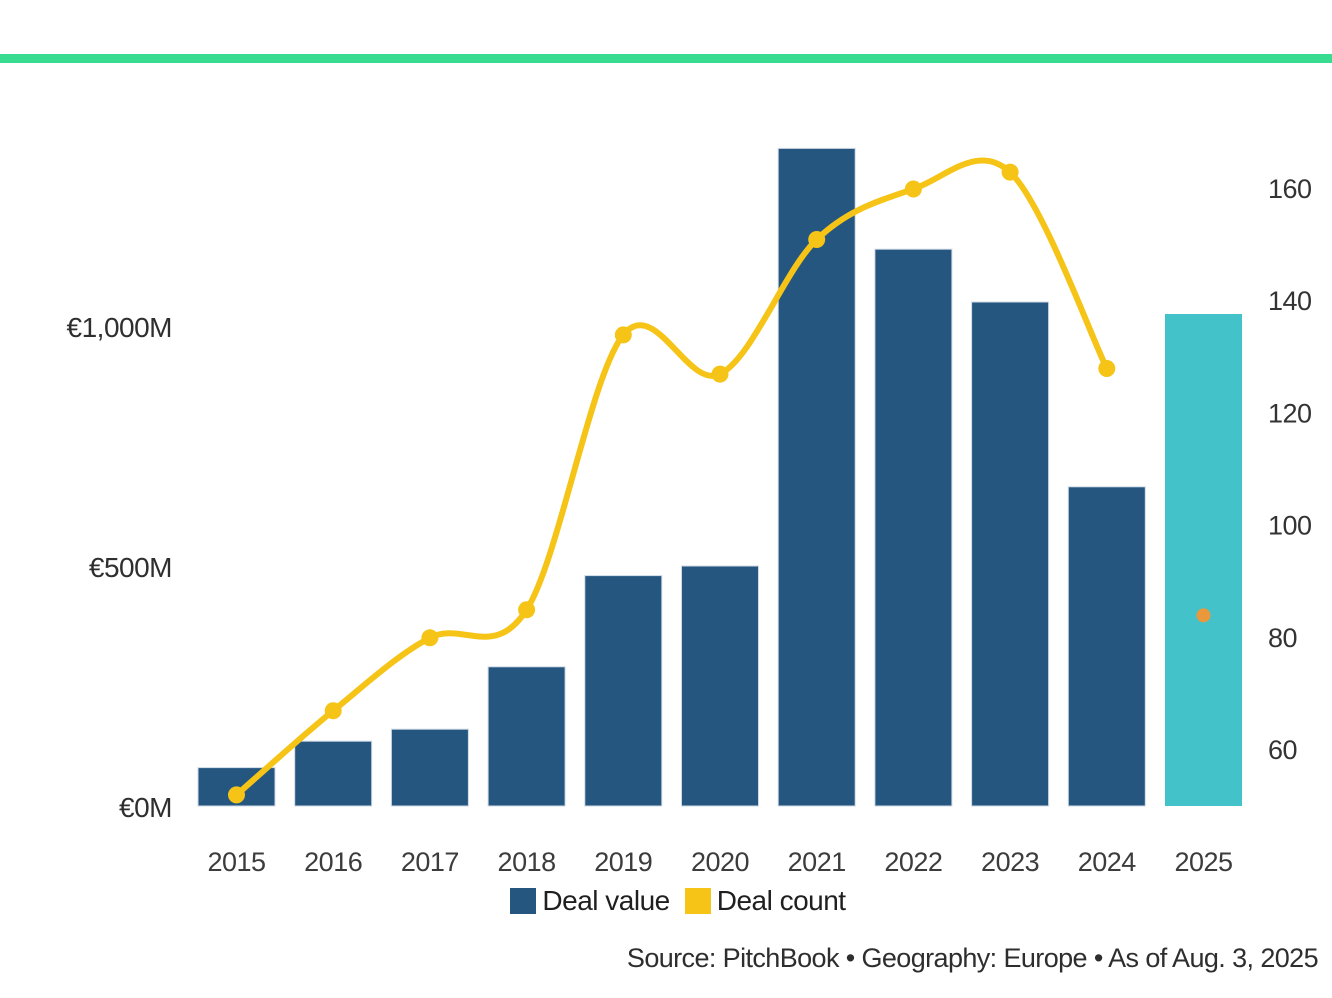 This screenshot has width=1332, height=998. Describe the element at coordinates (430, 638) in the screenshot. I see `deal-count-point-2017` at that location.